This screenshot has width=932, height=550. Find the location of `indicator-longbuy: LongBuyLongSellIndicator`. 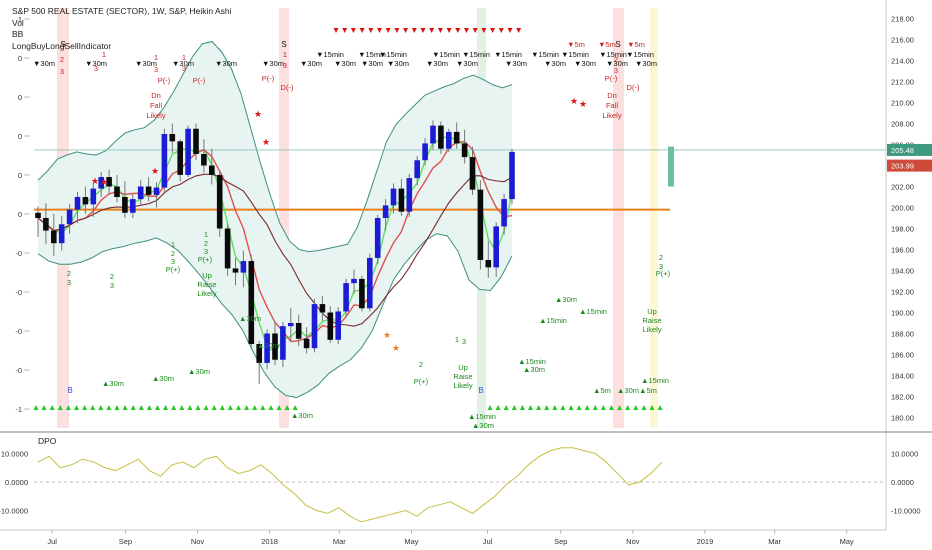

indicator-longbuy: LongBuyLongSellIndicator is located at coordinates (62, 45).